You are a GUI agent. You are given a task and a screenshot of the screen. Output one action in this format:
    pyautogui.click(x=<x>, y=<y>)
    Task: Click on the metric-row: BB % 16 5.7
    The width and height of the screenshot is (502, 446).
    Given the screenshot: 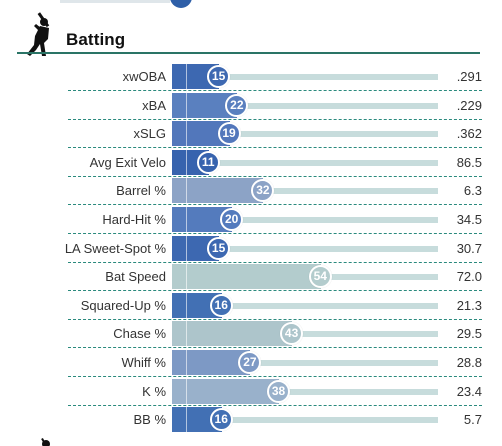 What is the action you would take?
    pyautogui.click(x=251, y=419)
    